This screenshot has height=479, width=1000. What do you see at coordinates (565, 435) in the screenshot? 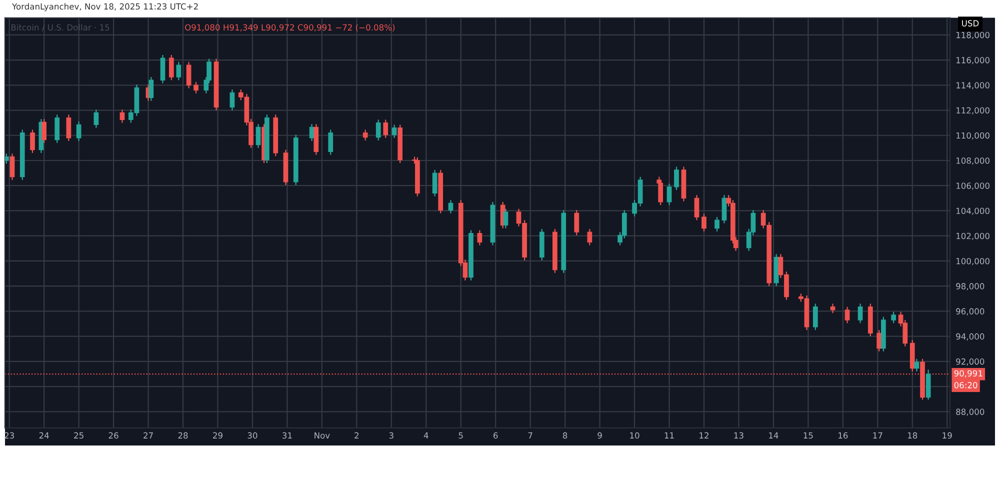
I see `x-tick-label: 8` at bounding box center [565, 435].